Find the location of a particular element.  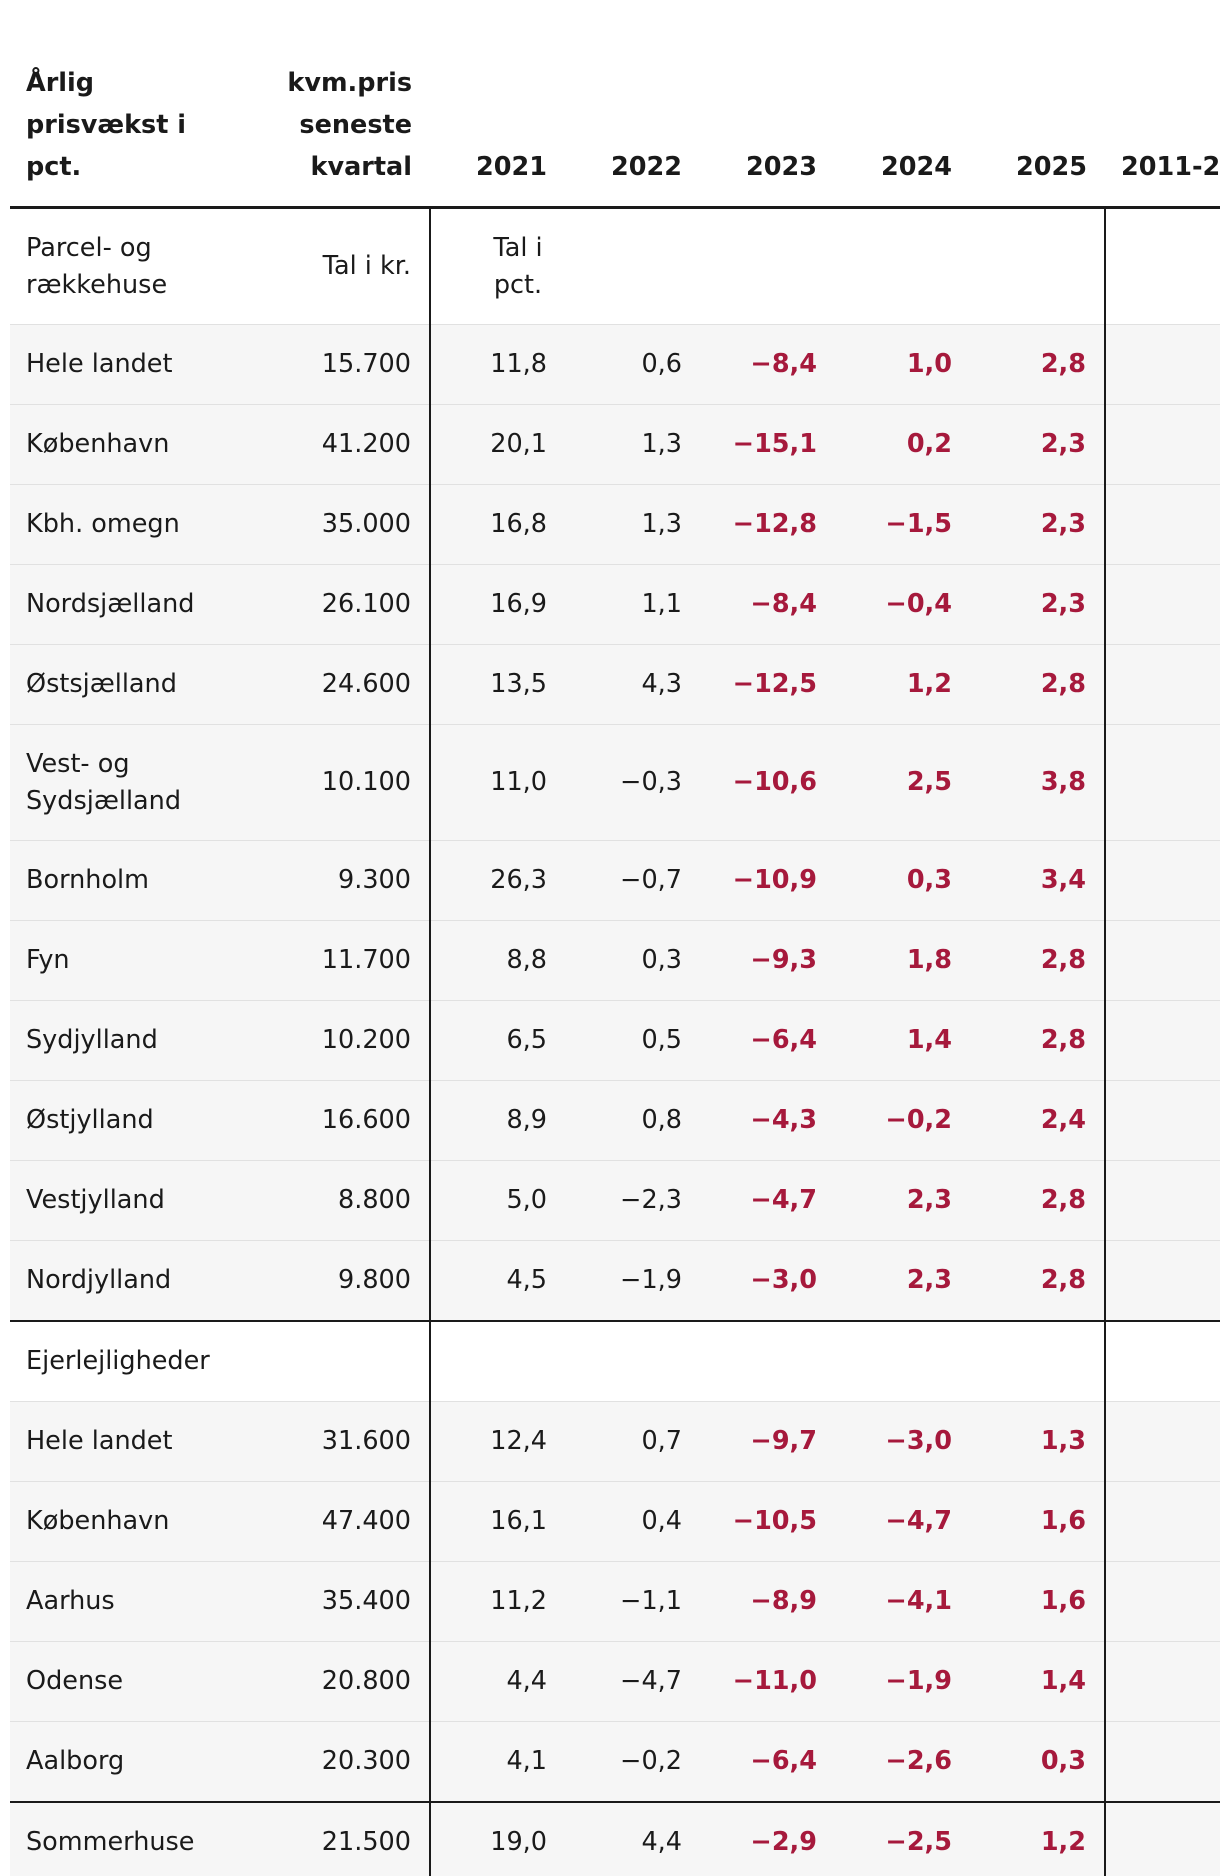

growth-cell-2022: −1,9 is located at coordinates (632, 1281).